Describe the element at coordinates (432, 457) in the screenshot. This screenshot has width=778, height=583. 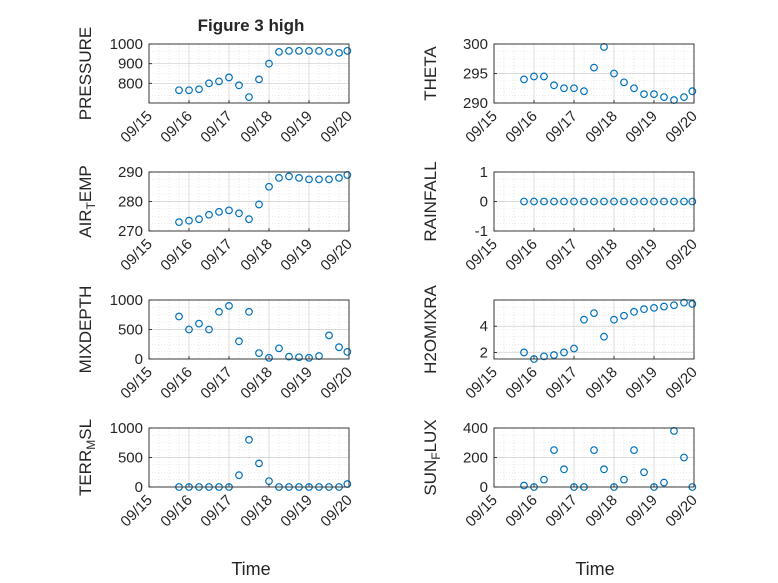
I see `y-axis-label: SUNFLUX` at that location.